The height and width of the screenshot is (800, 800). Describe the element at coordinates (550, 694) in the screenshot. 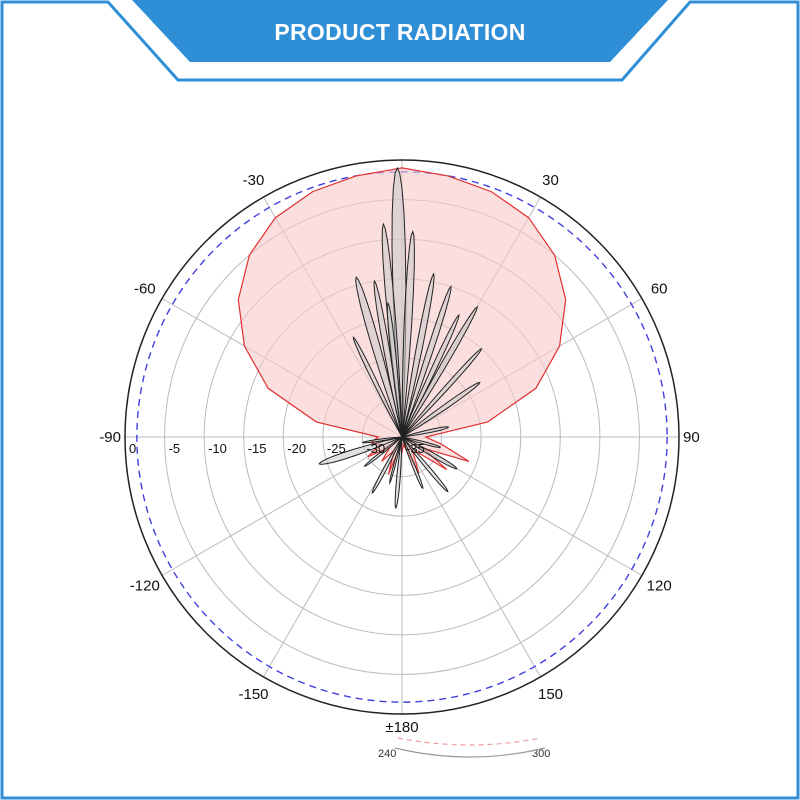

I see `angle-label: 150` at that location.